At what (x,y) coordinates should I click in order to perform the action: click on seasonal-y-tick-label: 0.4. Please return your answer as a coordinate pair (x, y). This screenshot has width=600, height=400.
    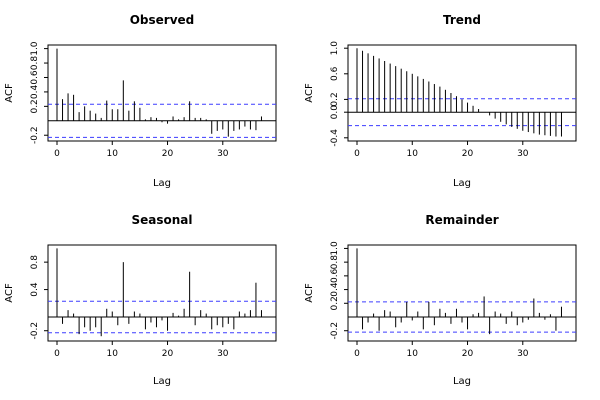
    Looking at the image, I should click on (35, 289).